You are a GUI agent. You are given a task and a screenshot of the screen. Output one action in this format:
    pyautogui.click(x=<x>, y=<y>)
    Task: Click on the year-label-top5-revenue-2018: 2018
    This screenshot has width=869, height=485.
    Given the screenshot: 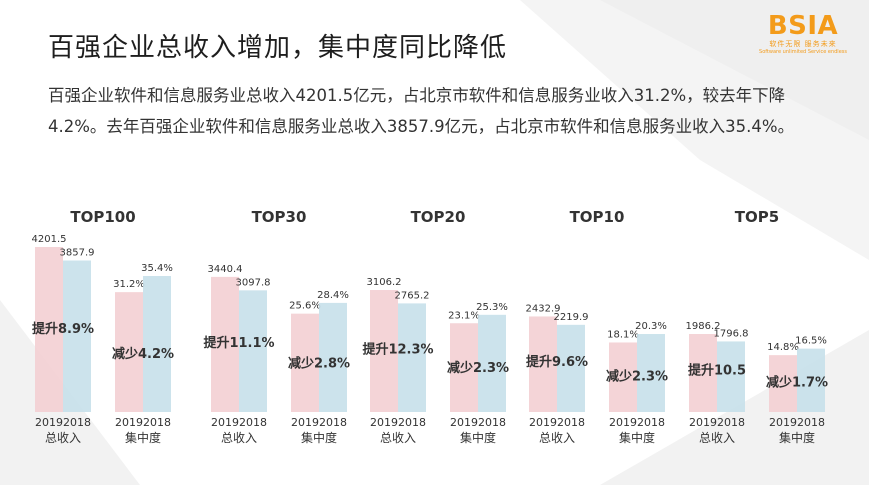 What is the action you would take?
    pyautogui.click(x=731, y=422)
    